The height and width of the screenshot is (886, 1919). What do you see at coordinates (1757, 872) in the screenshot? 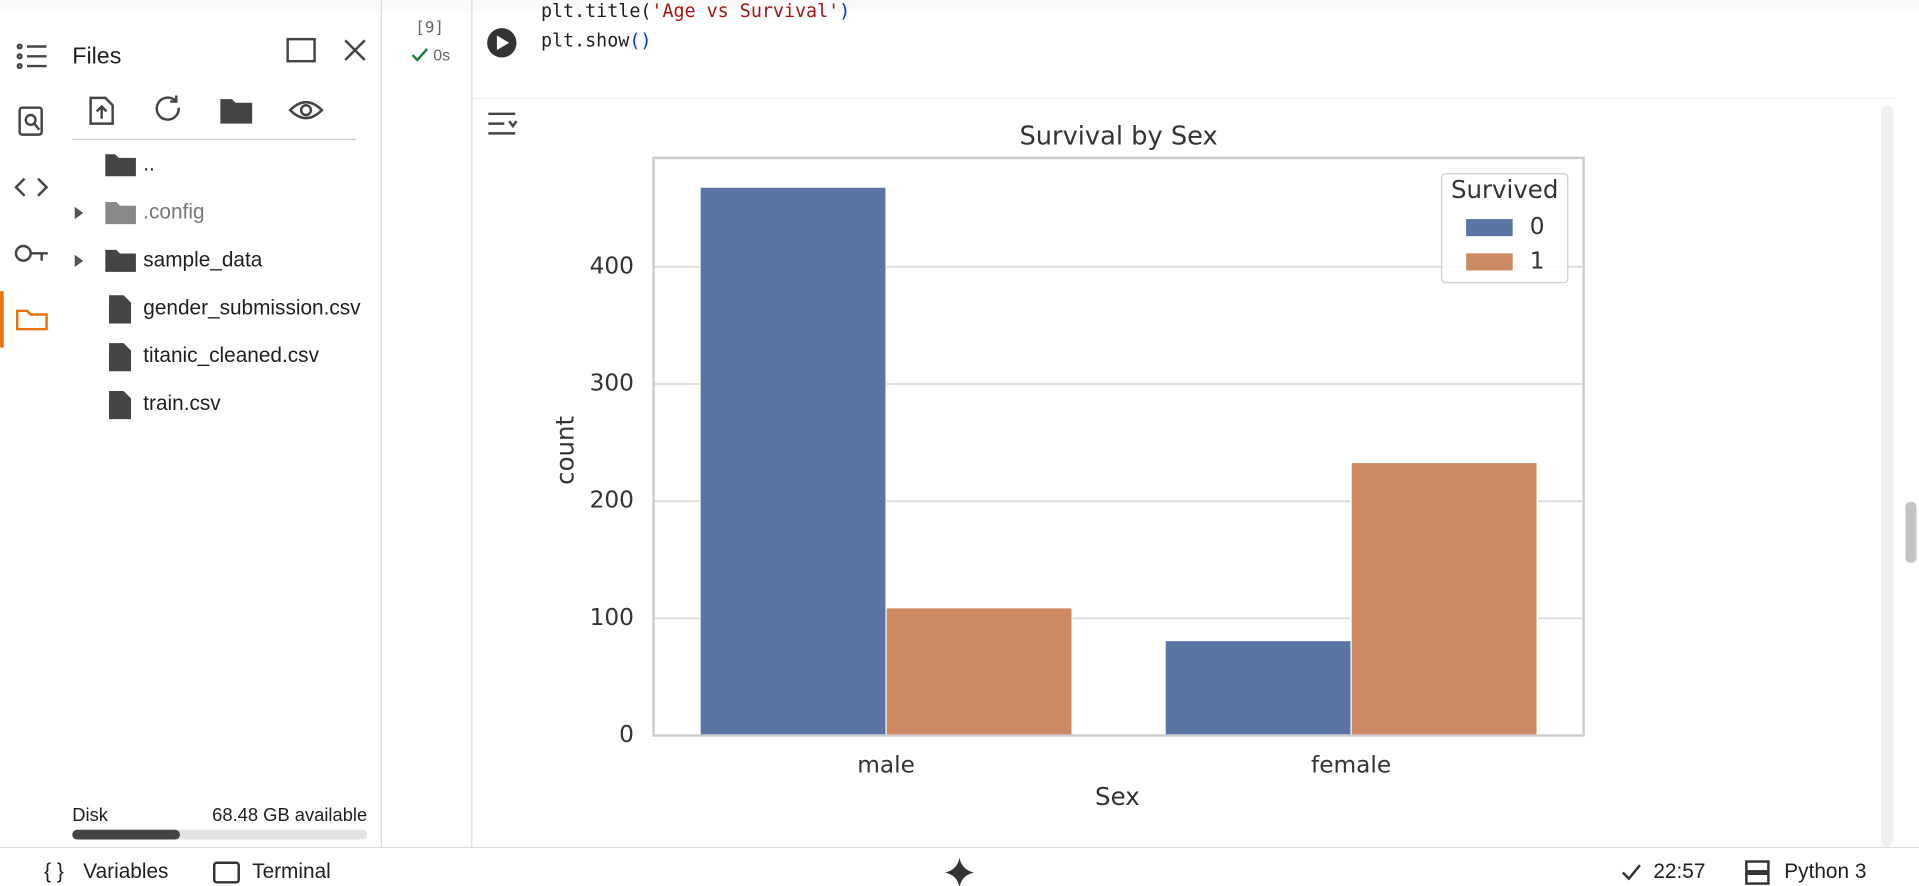
I see `runtime-icon` at bounding box center [1757, 872].